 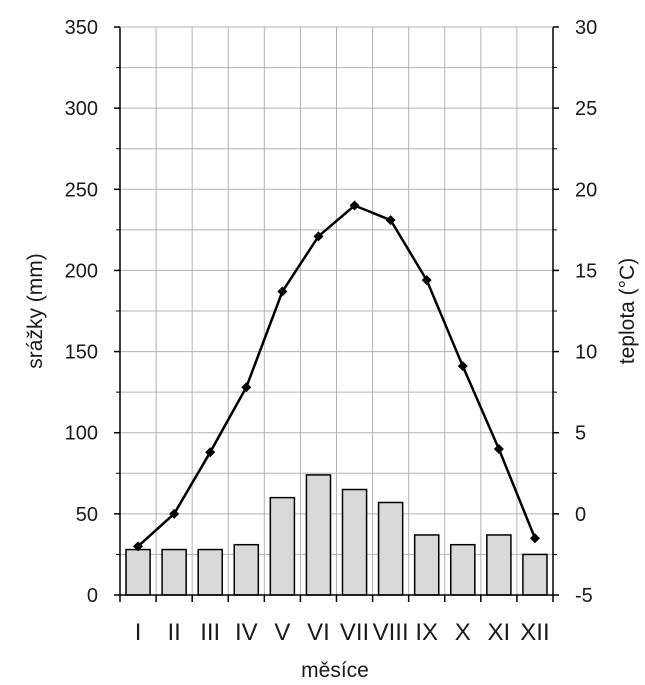 What do you see at coordinates (586, 109) in the screenshot?
I see `right-tick-label: 25` at bounding box center [586, 109].